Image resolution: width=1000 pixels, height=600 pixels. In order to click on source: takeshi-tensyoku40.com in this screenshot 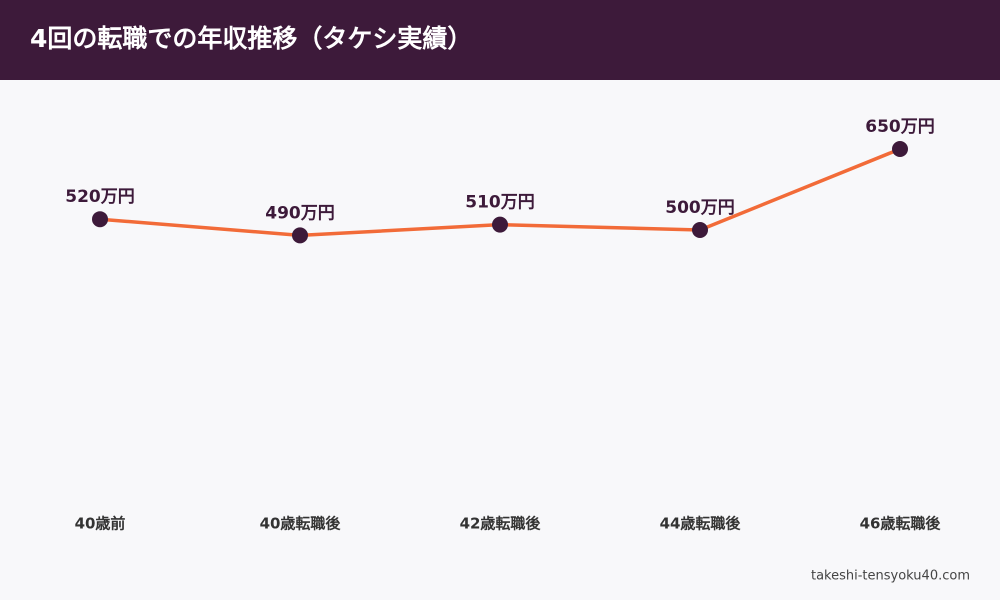, I will do `click(890, 576)`.